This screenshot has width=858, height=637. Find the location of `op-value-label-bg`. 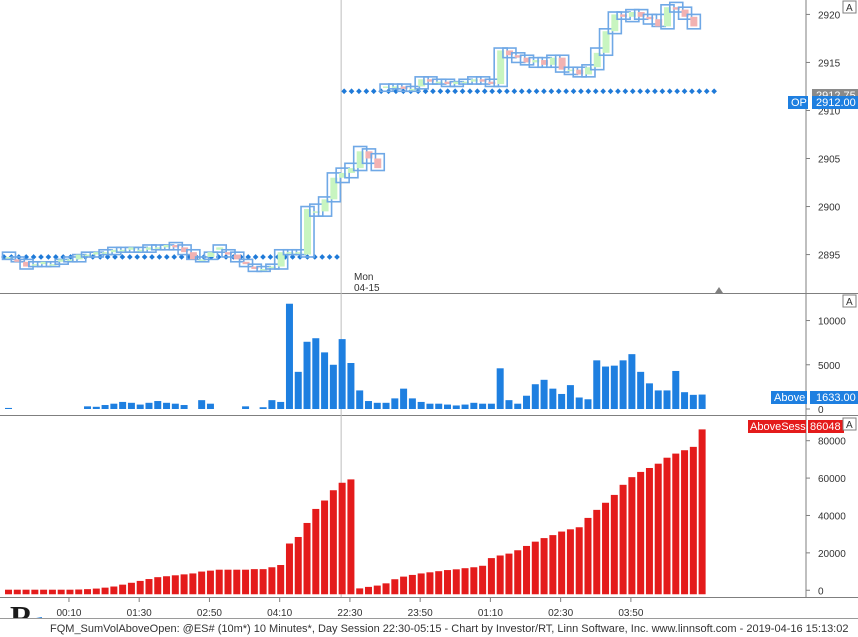

op-value-label-bg is located at coordinates (835, 102).